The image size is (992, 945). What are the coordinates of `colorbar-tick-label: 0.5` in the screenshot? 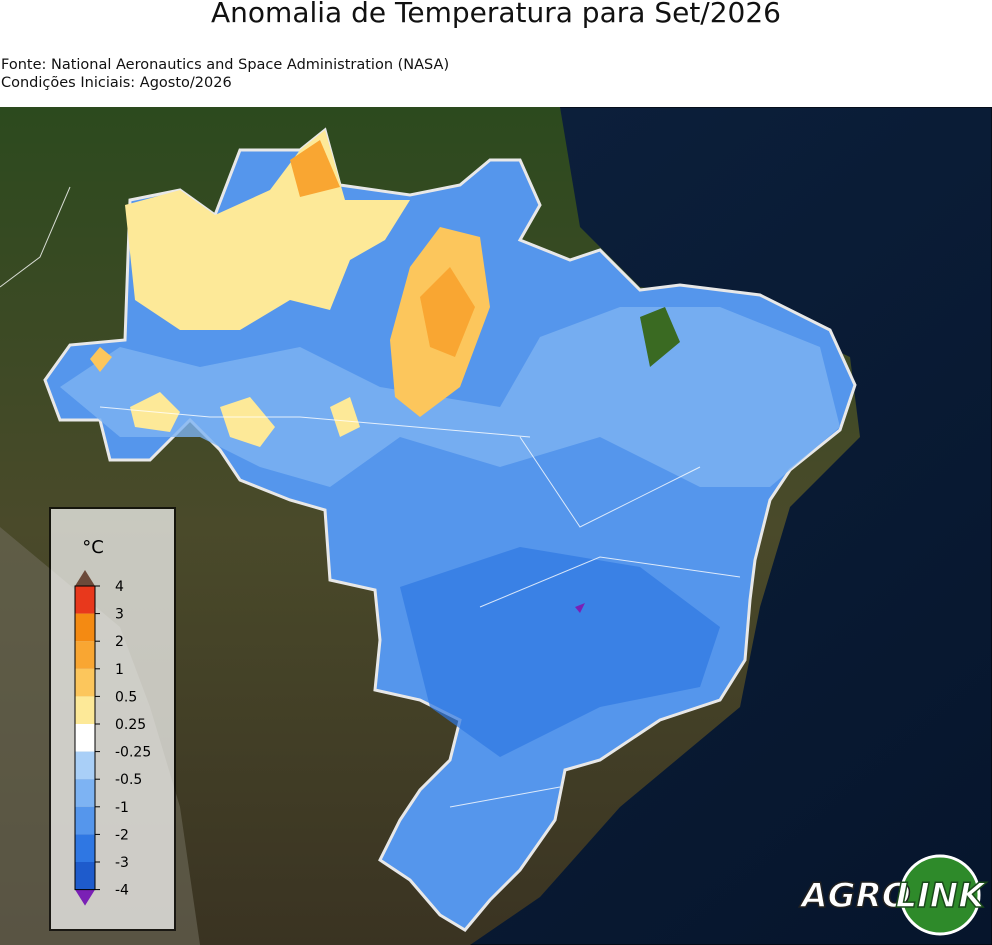 It's located at (126, 697).